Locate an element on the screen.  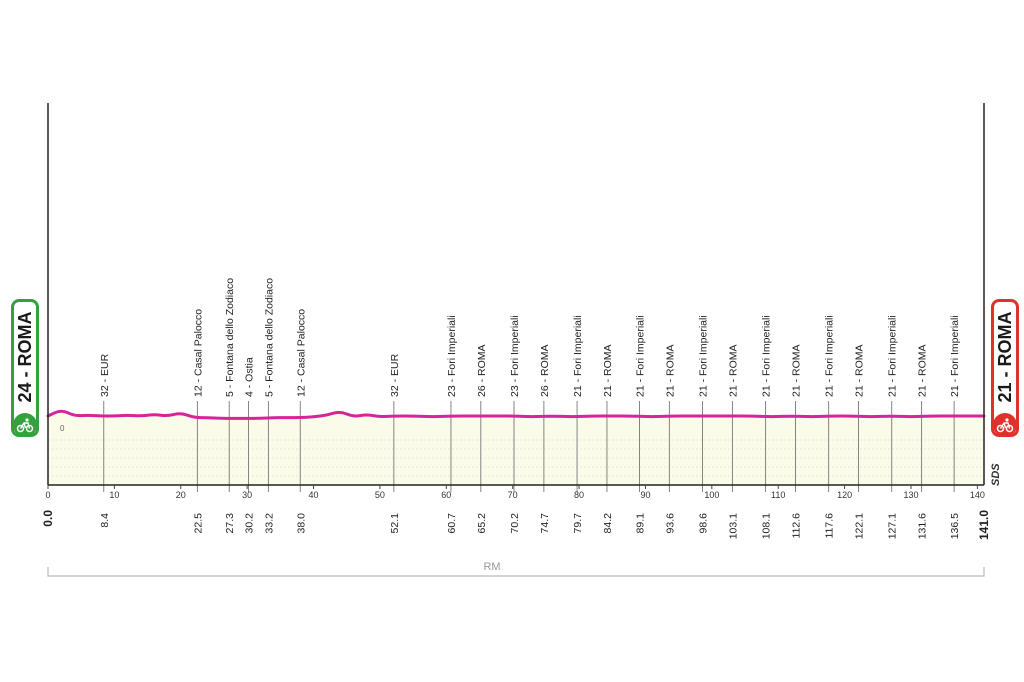
profile-line-layer is located at coordinates (516, 414).